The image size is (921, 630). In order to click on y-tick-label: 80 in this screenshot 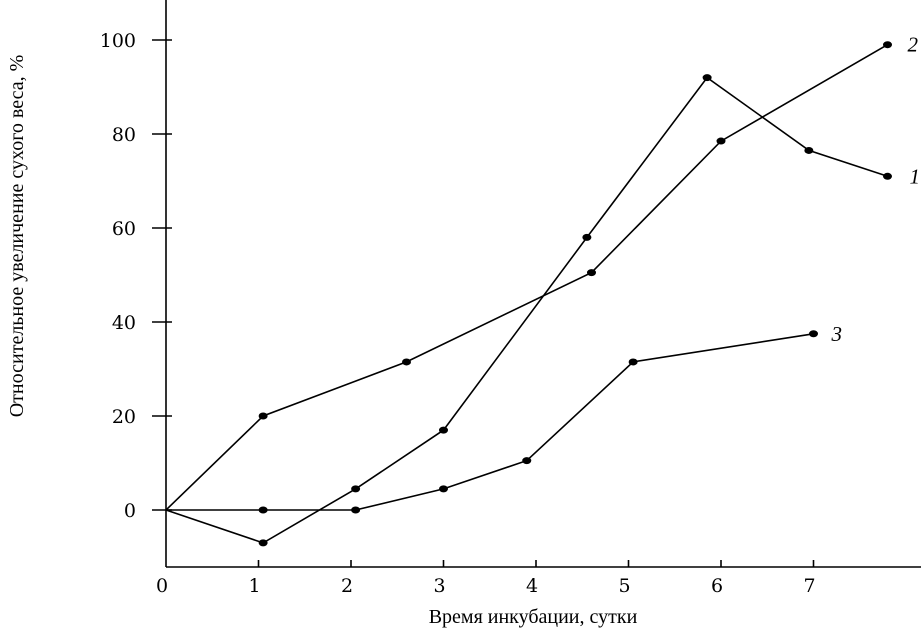, I will do `click(124, 135)`.